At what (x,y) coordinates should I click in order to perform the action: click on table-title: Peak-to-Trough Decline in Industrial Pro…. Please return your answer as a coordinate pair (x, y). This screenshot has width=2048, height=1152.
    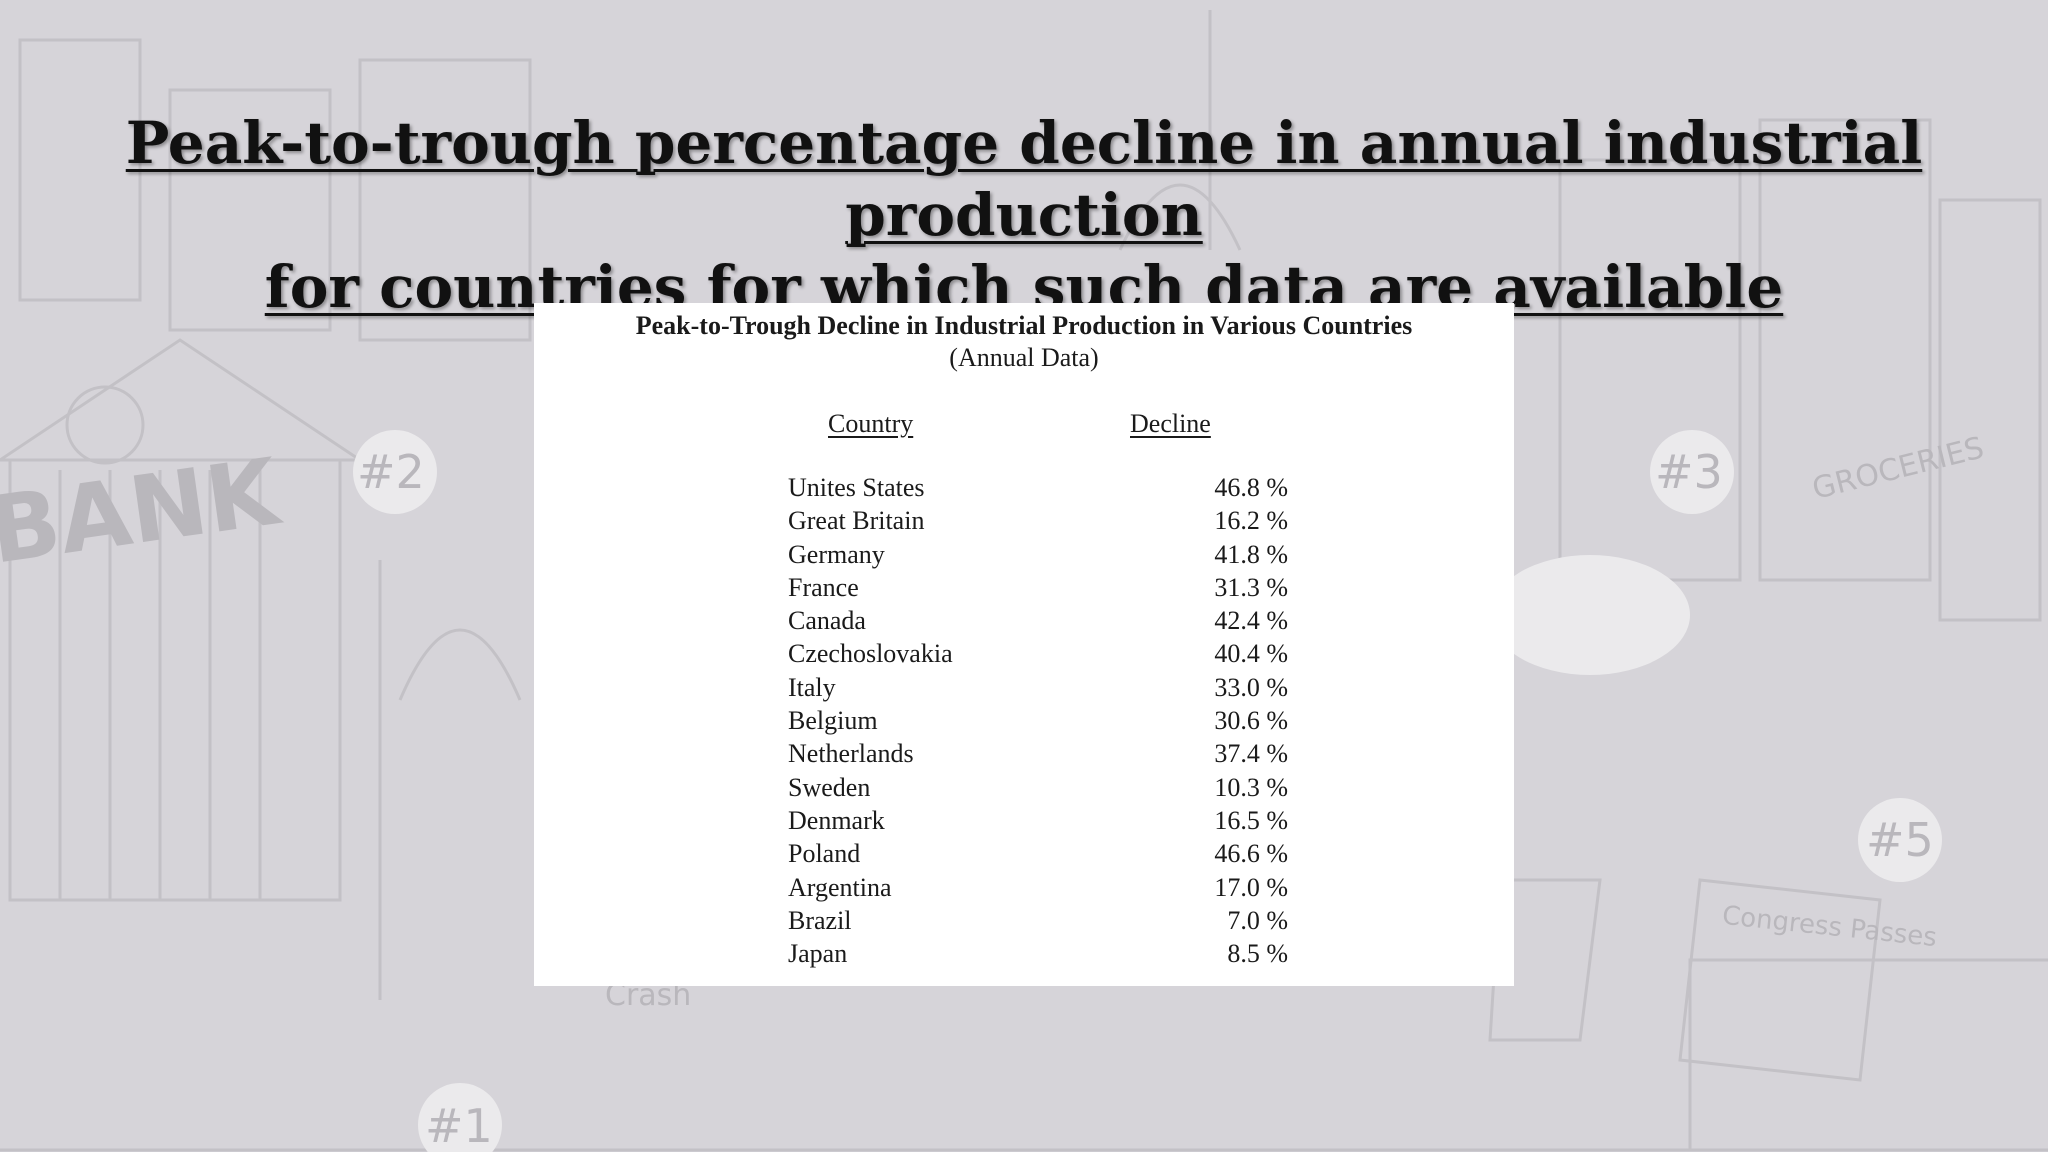
    Looking at the image, I should click on (1024, 325).